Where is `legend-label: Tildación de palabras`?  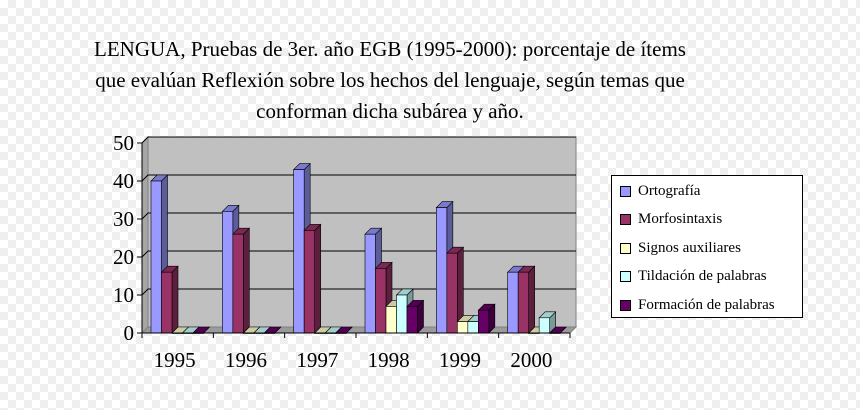 legend-label: Tildación de palabras is located at coordinates (702, 276).